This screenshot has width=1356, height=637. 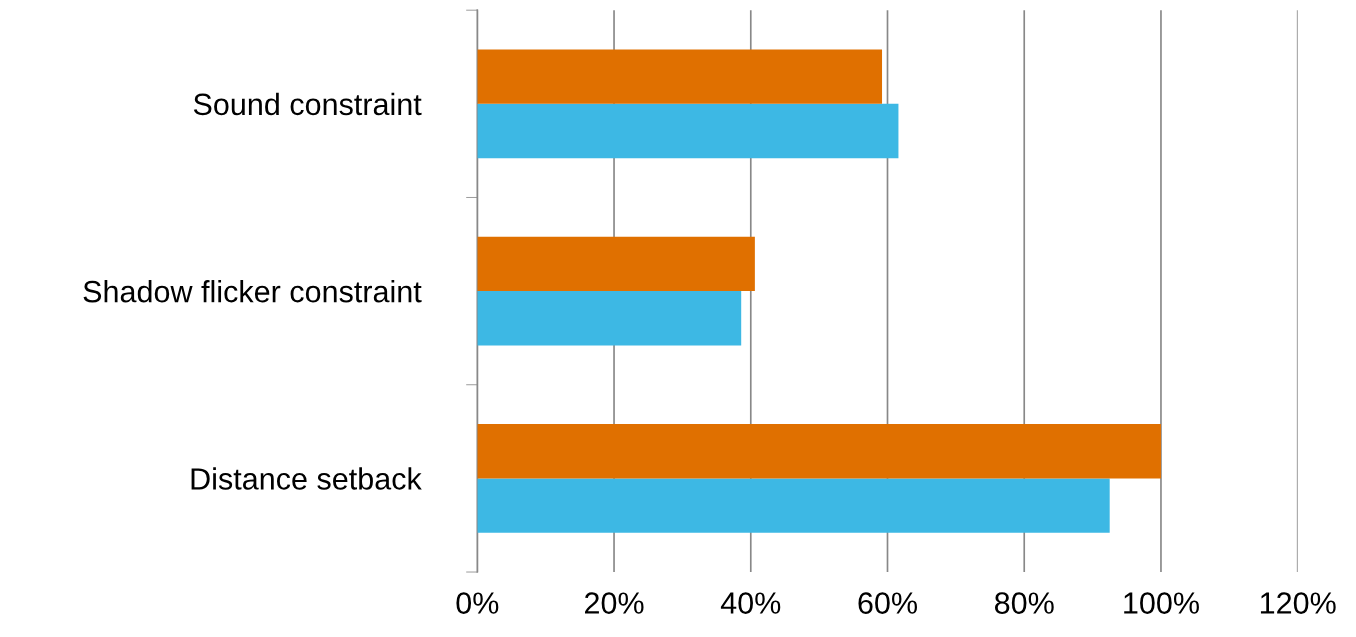 I want to click on x-tick-label: 100%, so click(x=1161, y=603).